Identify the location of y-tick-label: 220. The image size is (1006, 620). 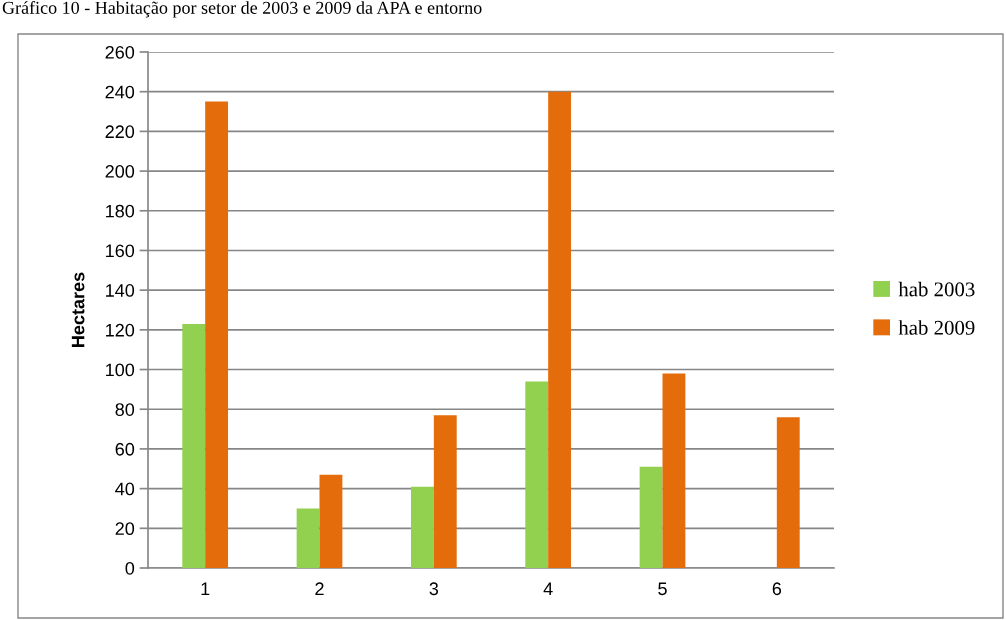
(120, 132).